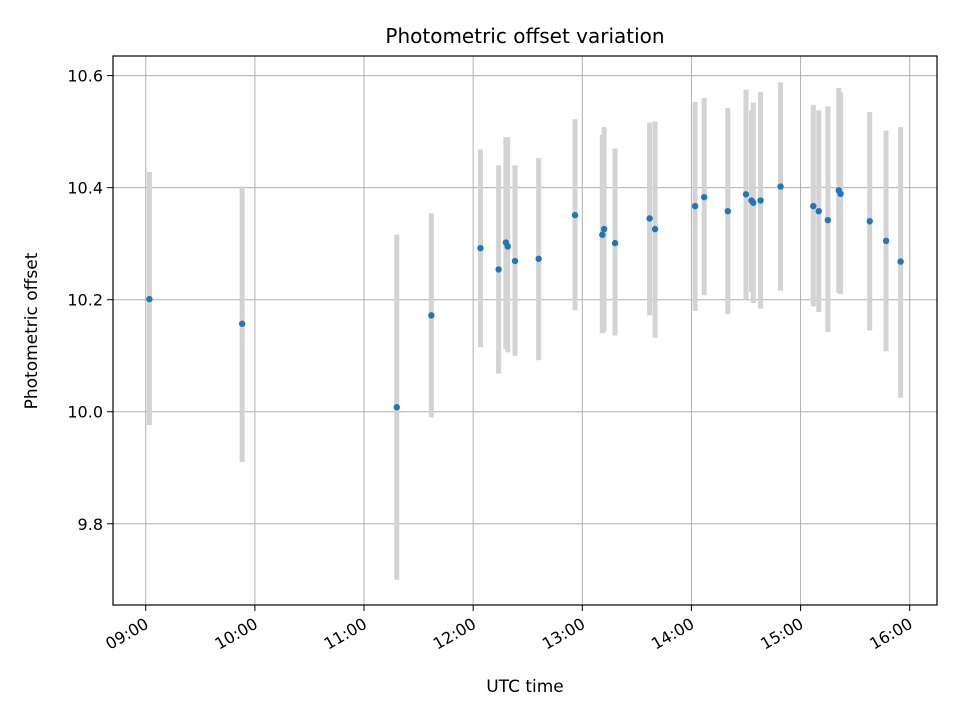  What do you see at coordinates (85, 76) in the screenshot?
I see `y-tick-label: 10.6` at bounding box center [85, 76].